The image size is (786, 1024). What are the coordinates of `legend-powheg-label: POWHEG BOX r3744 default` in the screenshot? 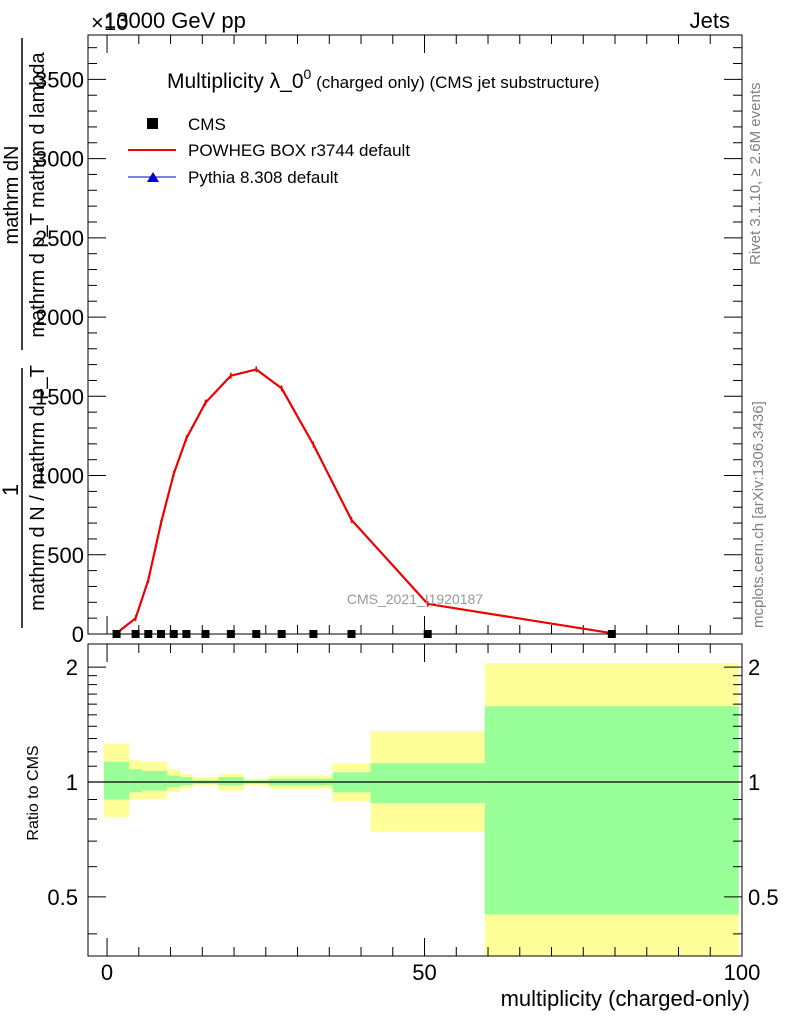 It's located at (299, 150).